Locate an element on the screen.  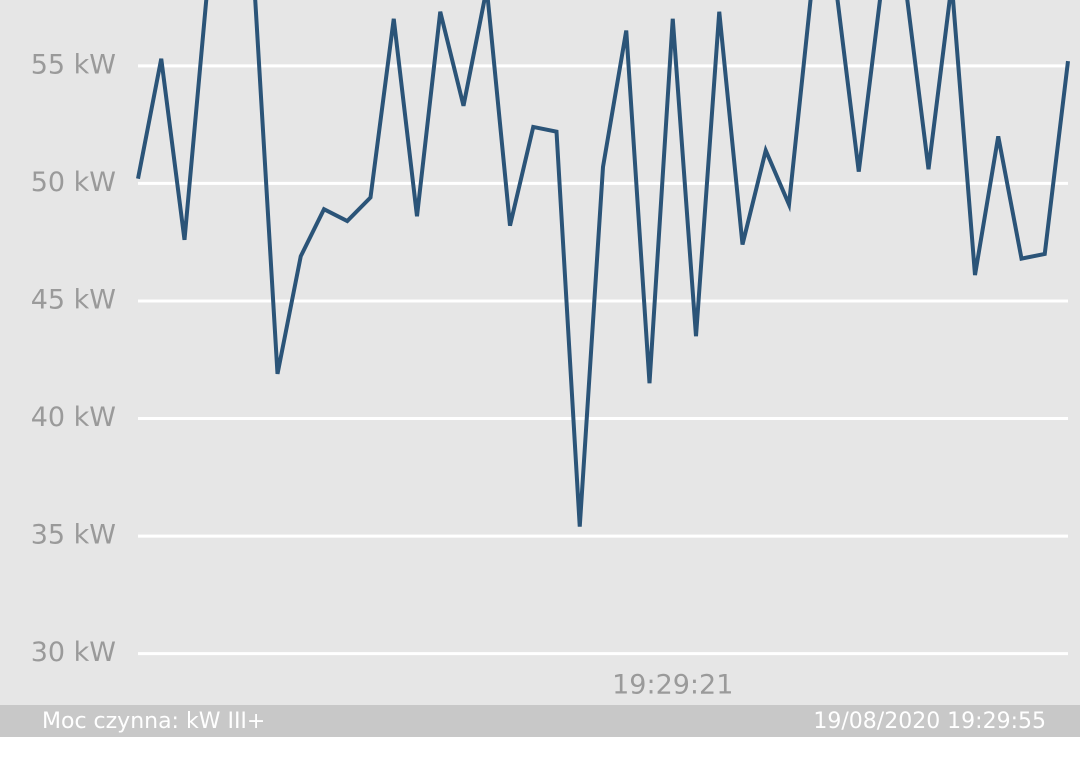
footer-left: Moc czynna: kW III+ is located at coordinates (153, 721).